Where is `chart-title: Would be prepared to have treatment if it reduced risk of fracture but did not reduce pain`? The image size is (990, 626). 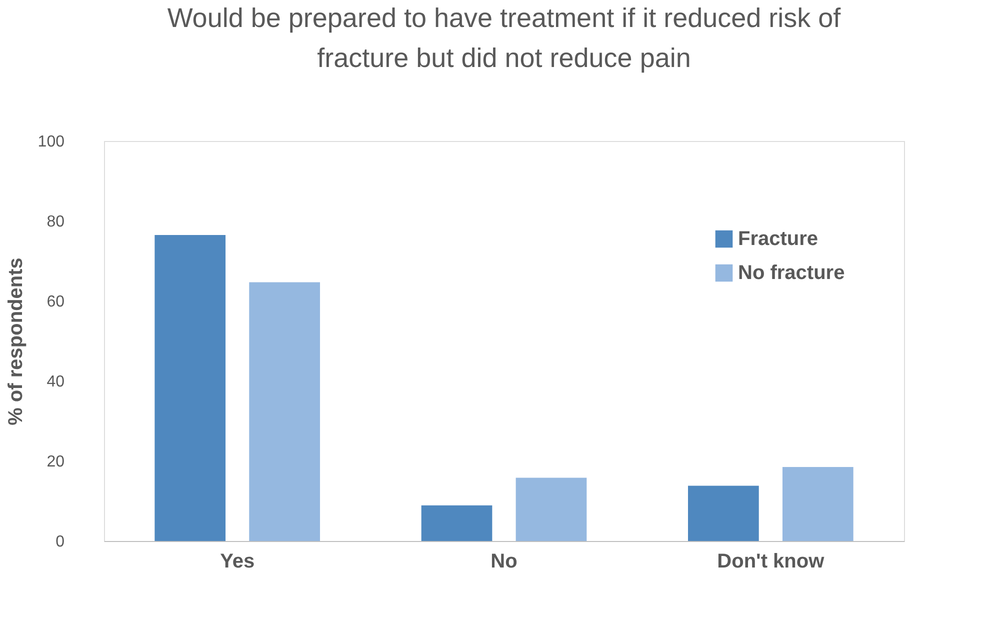 chart-title: Would be prepared to have treatment if it reduced risk of fracture but did not reduce pain is located at coordinates (504, 38).